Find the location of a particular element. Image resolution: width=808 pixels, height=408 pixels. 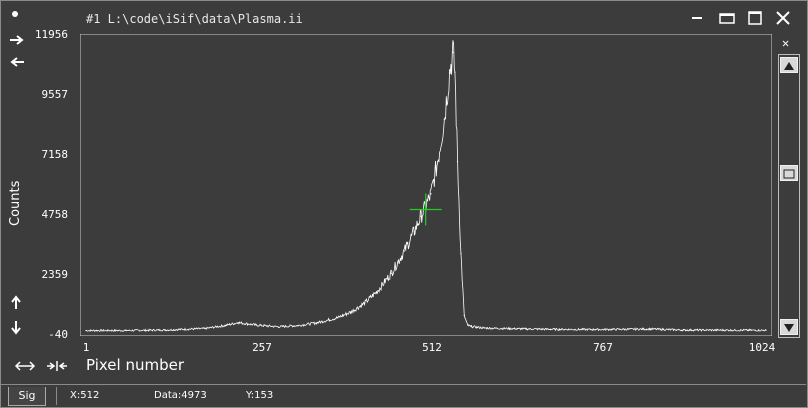

dot-marker-icon is located at coordinates (17, 16).